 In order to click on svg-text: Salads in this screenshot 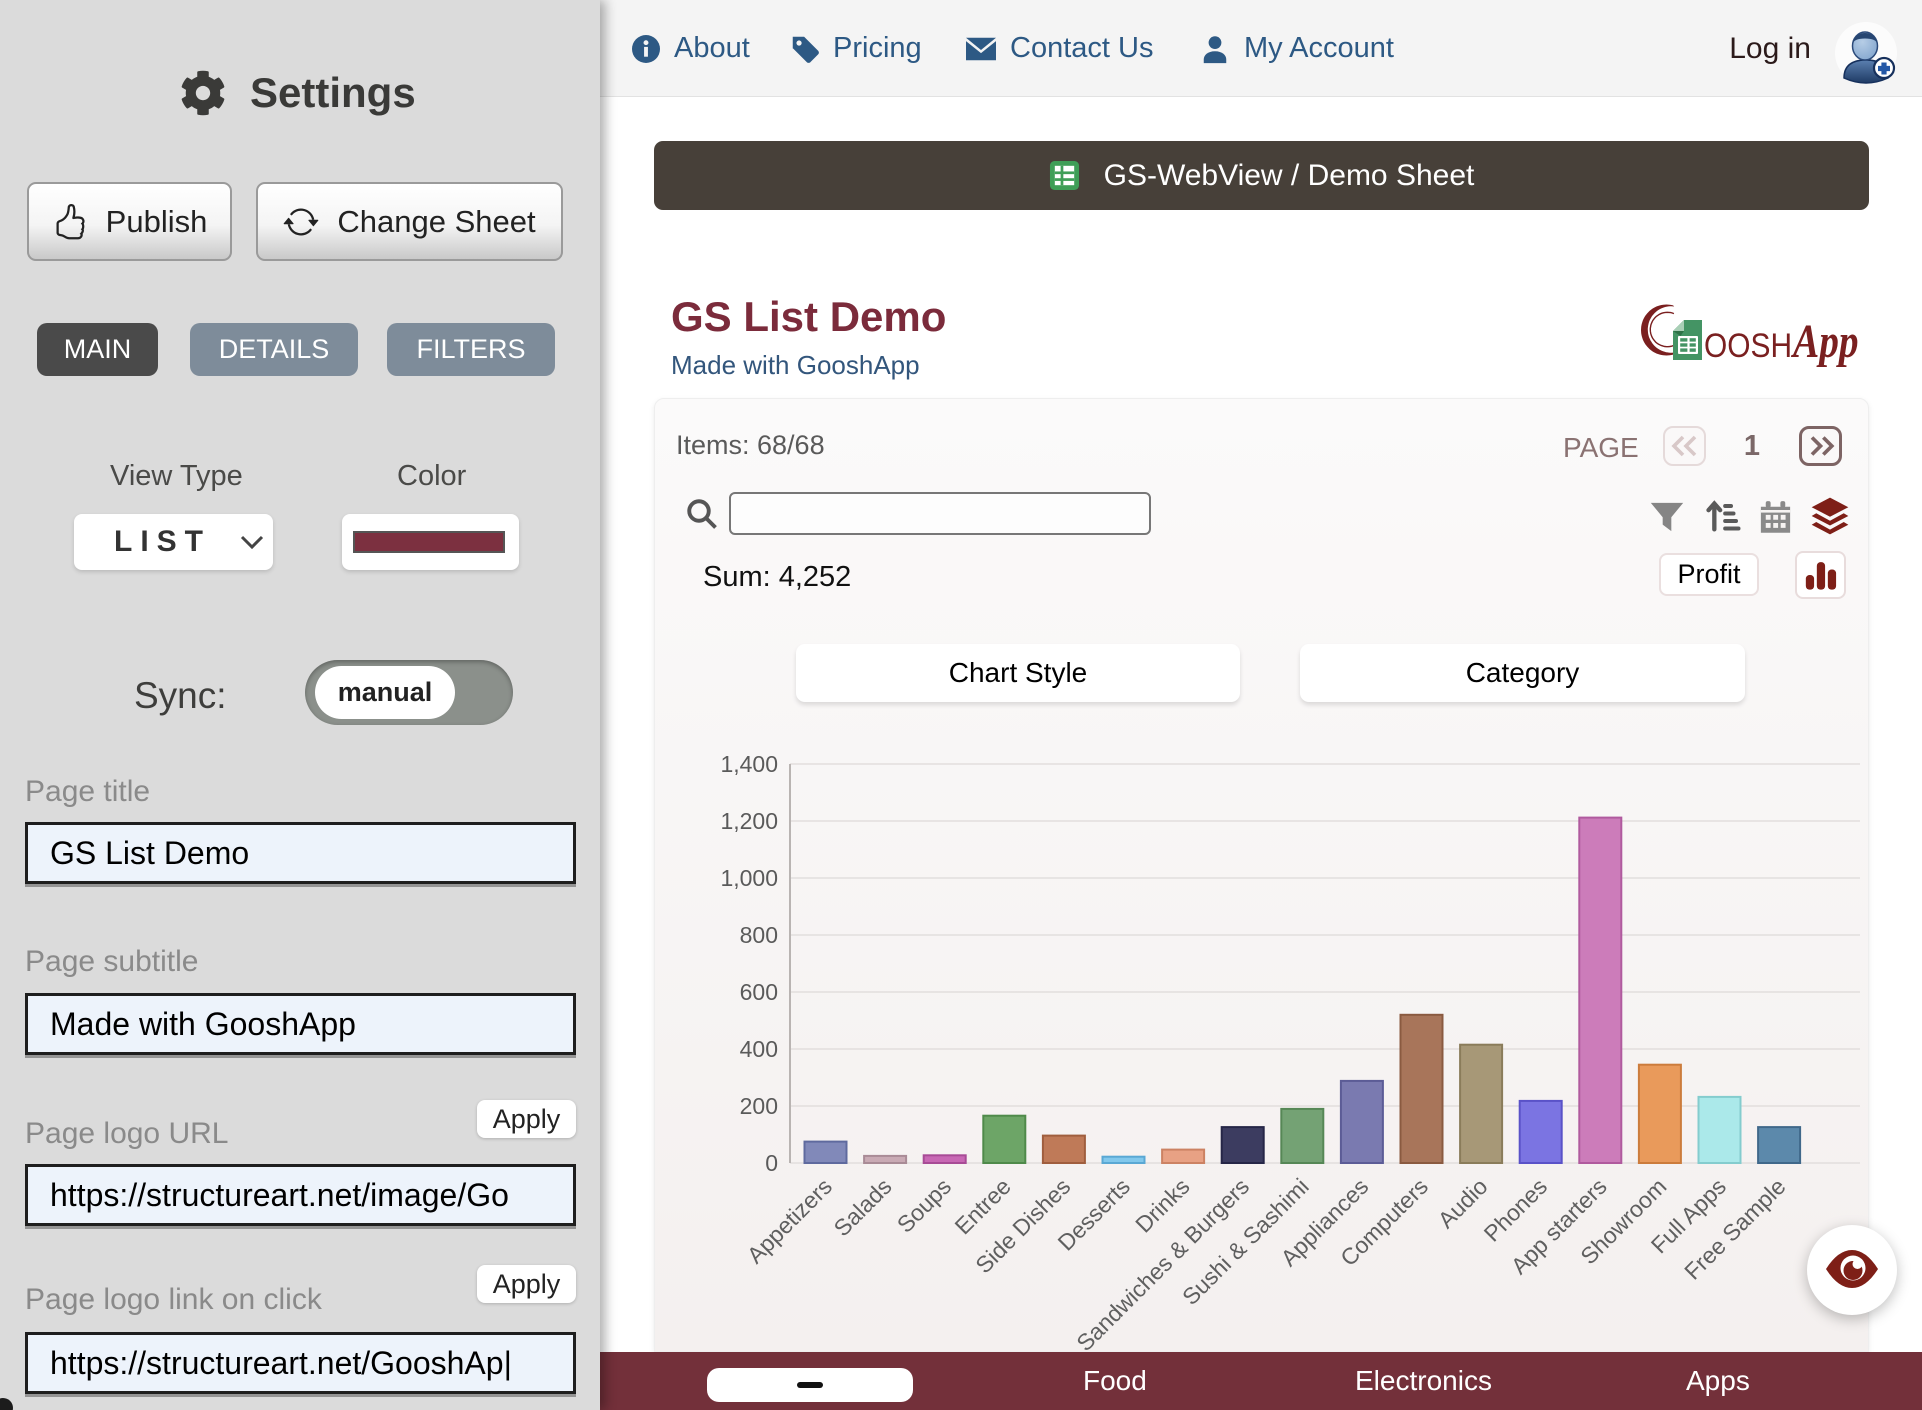, I will do `click(863, 1207)`.